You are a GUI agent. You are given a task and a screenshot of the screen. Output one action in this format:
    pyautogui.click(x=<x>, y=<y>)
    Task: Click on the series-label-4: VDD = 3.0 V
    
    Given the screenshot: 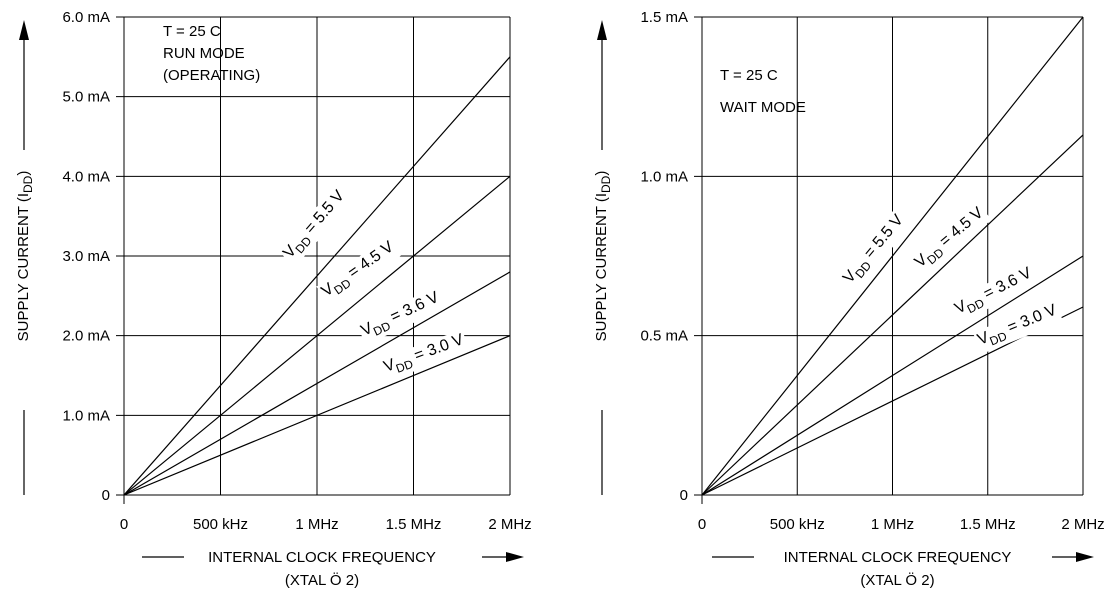 What is the action you would take?
    pyautogui.click(x=424, y=355)
    